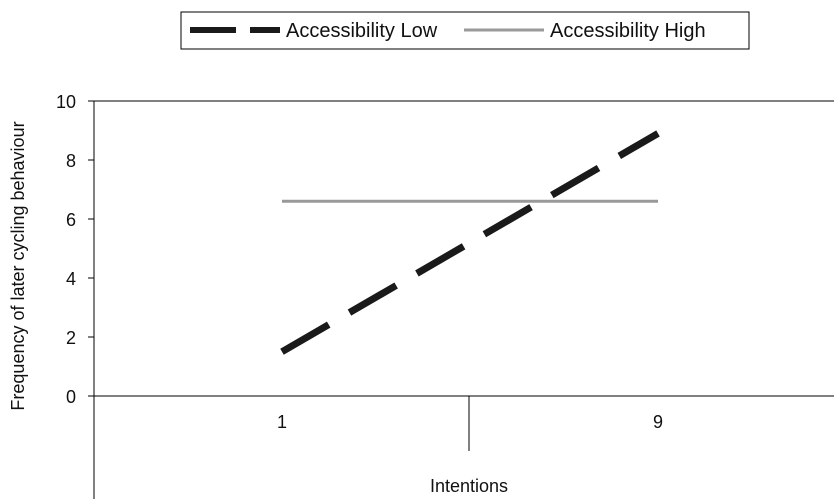  I want to click on legend-label-accessibility-high: Accessibility High, so click(628, 31).